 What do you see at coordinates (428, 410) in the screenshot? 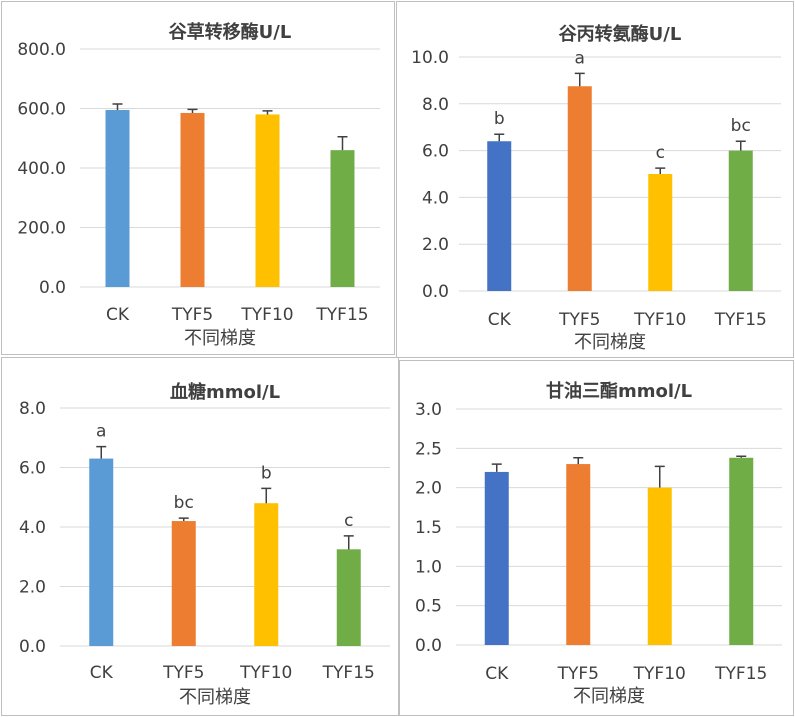
I see `y-tick-label: 3.0` at bounding box center [428, 410].